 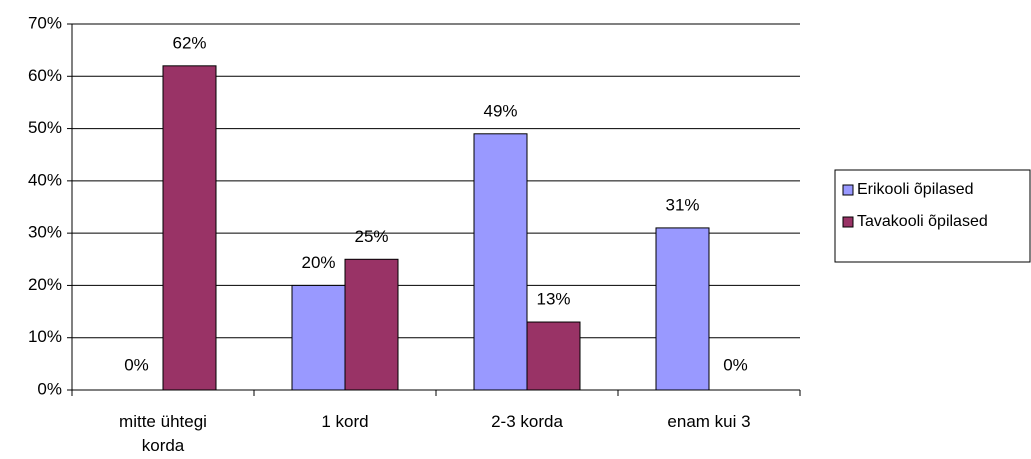 What do you see at coordinates (318, 262) in the screenshot?
I see `value-label: 20%` at bounding box center [318, 262].